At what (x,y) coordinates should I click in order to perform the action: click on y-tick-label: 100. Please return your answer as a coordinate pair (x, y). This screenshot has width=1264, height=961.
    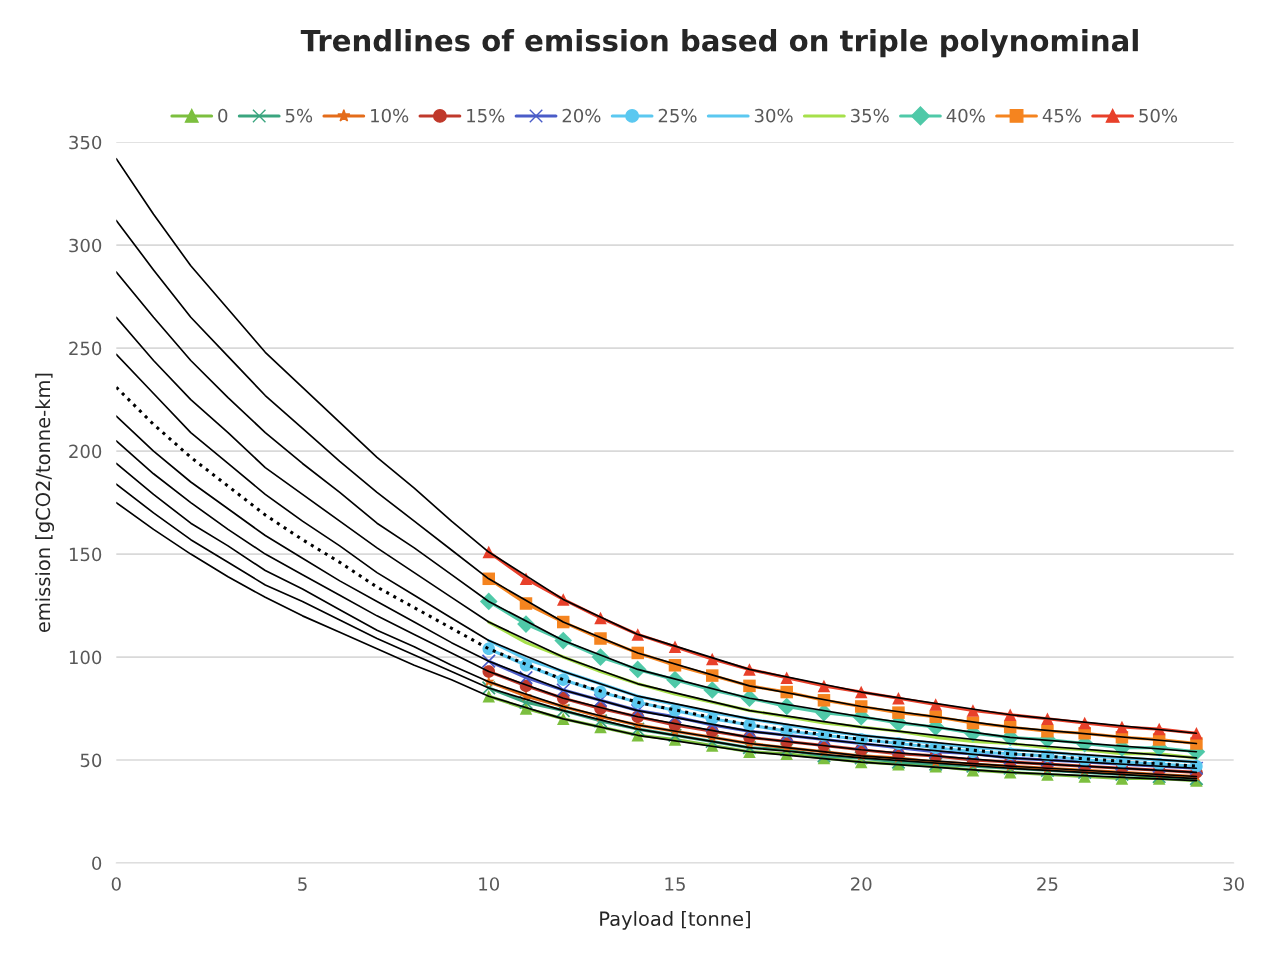
    Looking at the image, I should click on (85, 657).